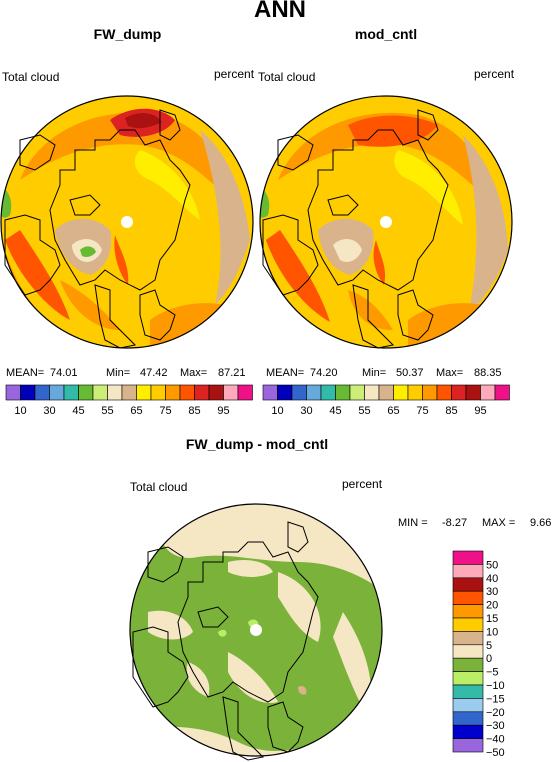 The width and height of the screenshot is (560, 762). What do you see at coordinates (232, 373) in the screenshot?
I see `panel-1-max-value: 87.21` at bounding box center [232, 373].